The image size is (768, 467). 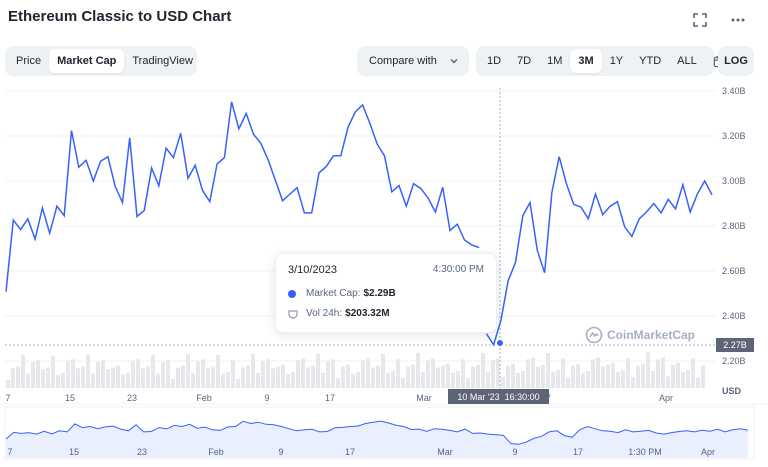 What do you see at coordinates (738, 20) in the screenshot?
I see `more-dots-icon` at bounding box center [738, 20].